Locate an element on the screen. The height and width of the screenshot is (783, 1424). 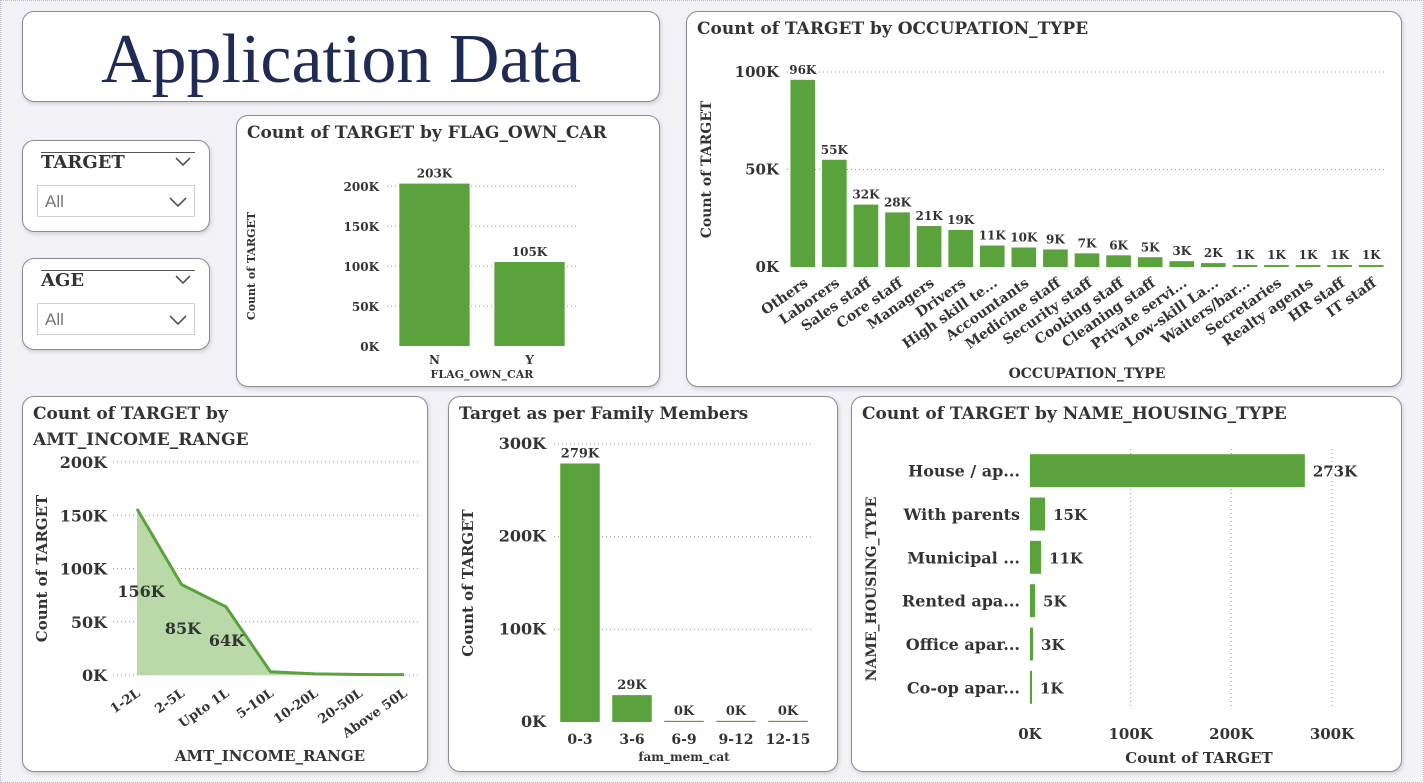
data-label: 96K is located at coordinates (803, 70).